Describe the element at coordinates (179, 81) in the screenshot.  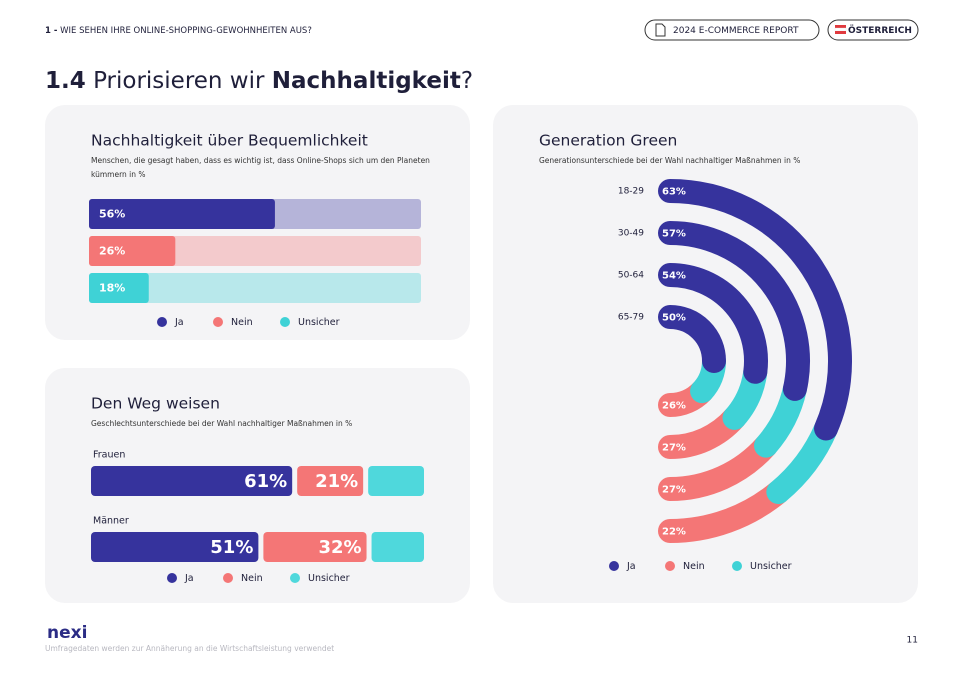
I see `title-text: Priorisieren wir` at that location.